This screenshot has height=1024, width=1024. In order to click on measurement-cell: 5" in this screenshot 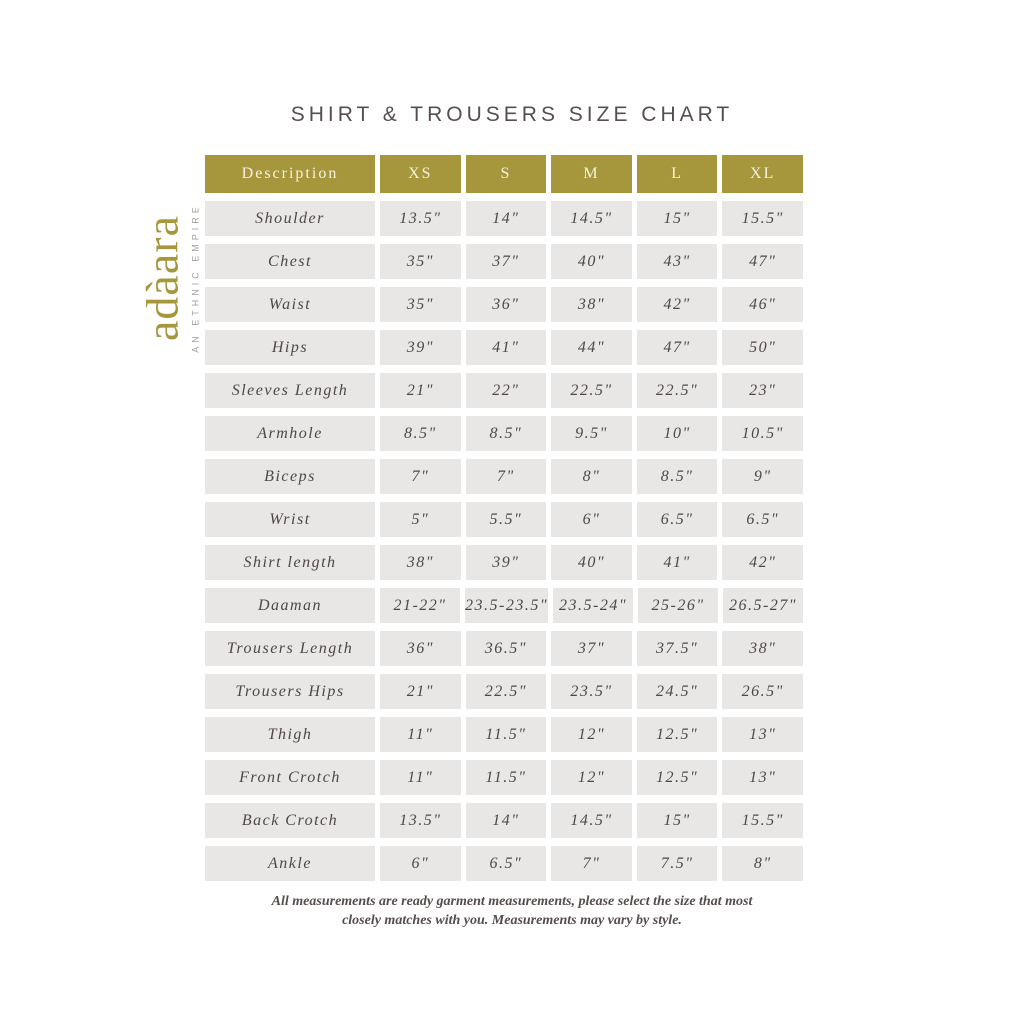, I will do `click(420, 519)`.